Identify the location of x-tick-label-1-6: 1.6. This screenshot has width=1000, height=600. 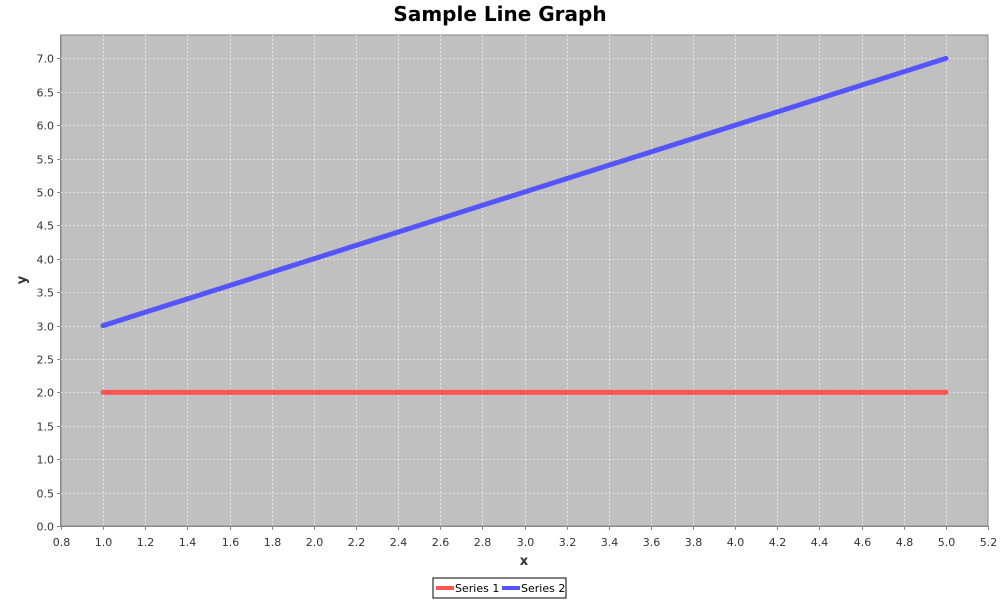
(231, 542).